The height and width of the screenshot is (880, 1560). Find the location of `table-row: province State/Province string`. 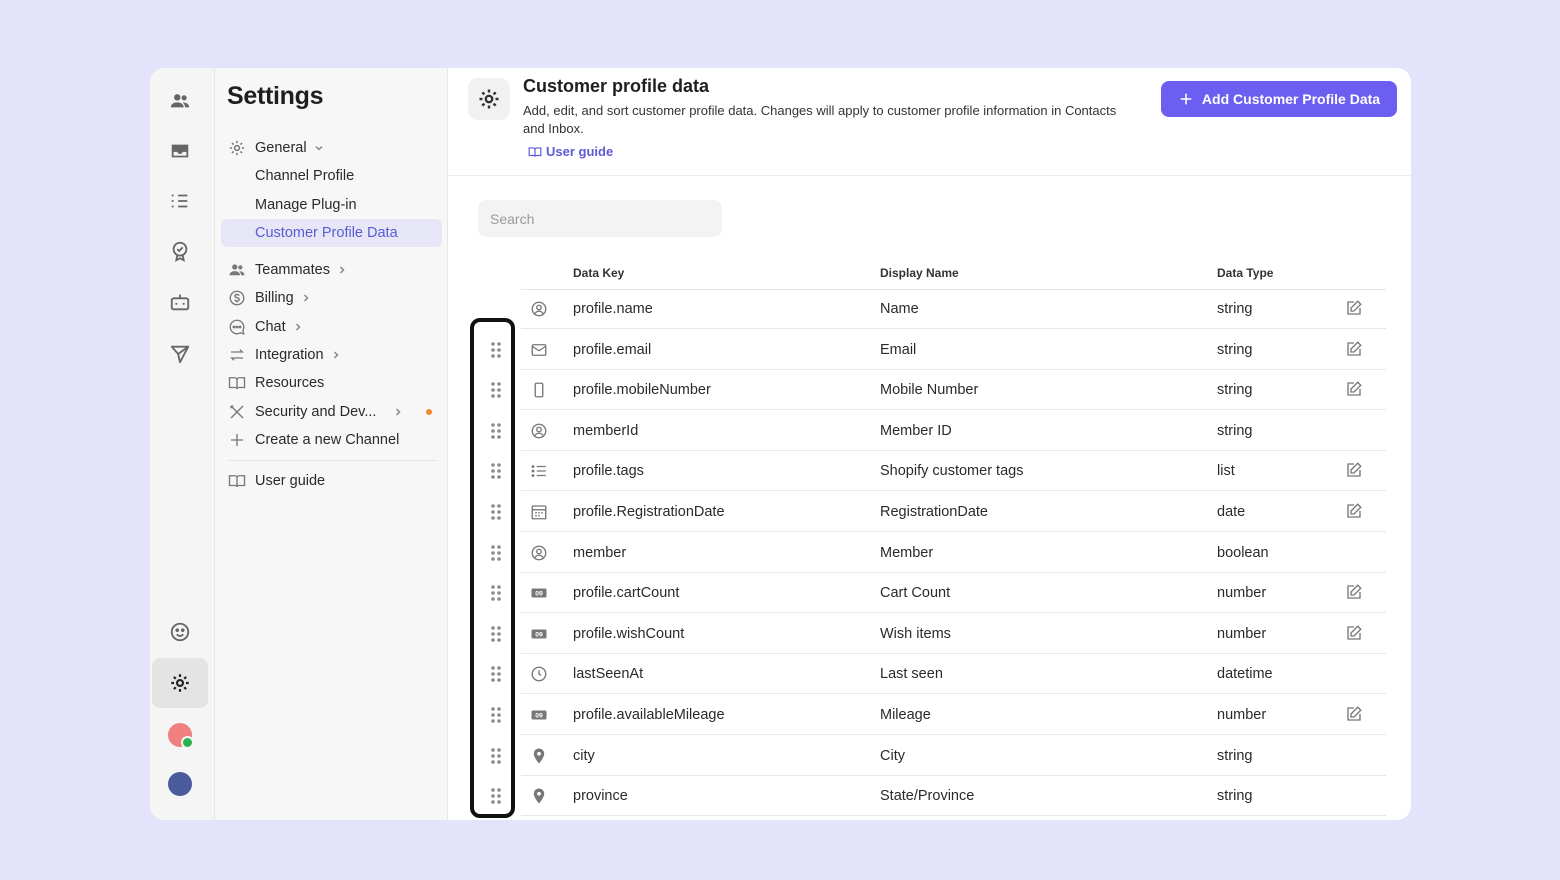

table-row: province State/Province string is located at coordinates (929, 796).